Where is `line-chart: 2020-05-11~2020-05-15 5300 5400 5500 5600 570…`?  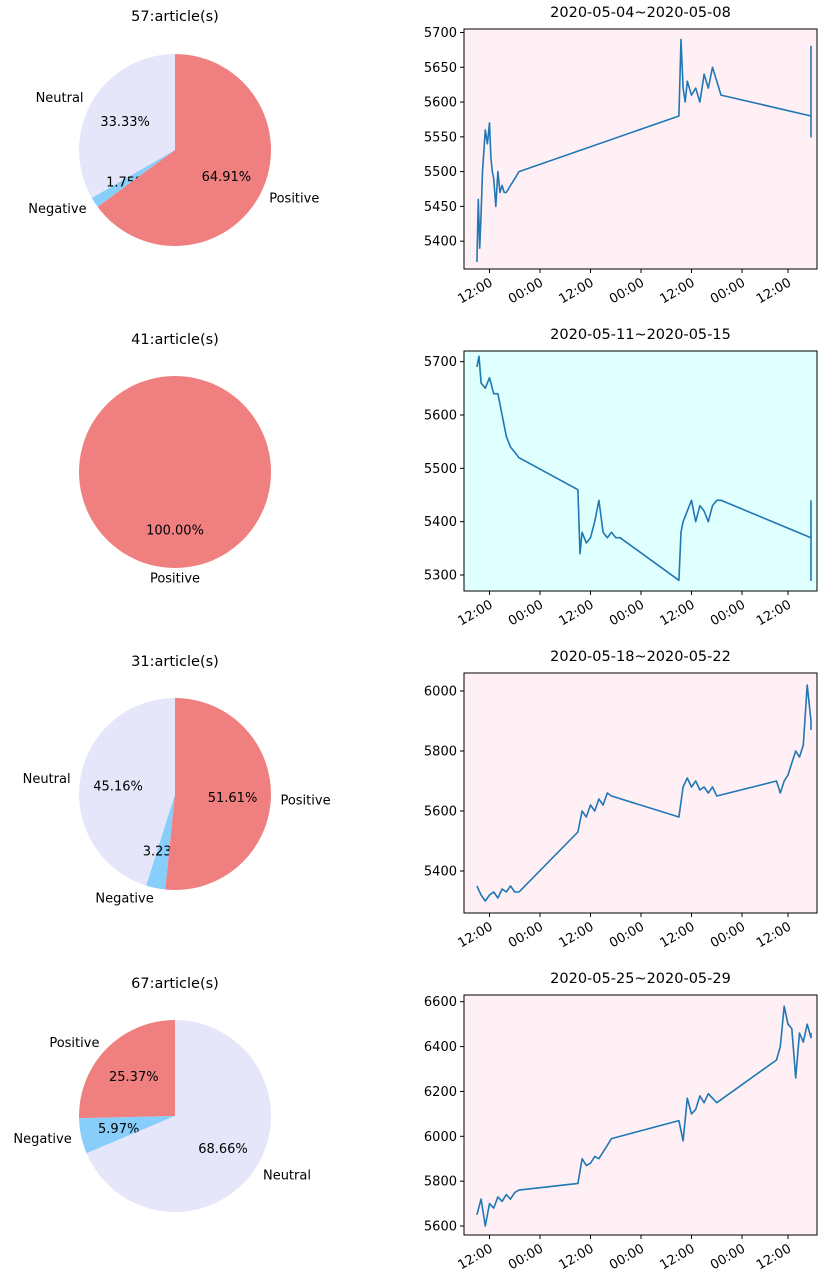 line-chart: 2020-05-11~2020-05-15 5300 5400 5500 5600 570… is located at coordinates (621, 478).